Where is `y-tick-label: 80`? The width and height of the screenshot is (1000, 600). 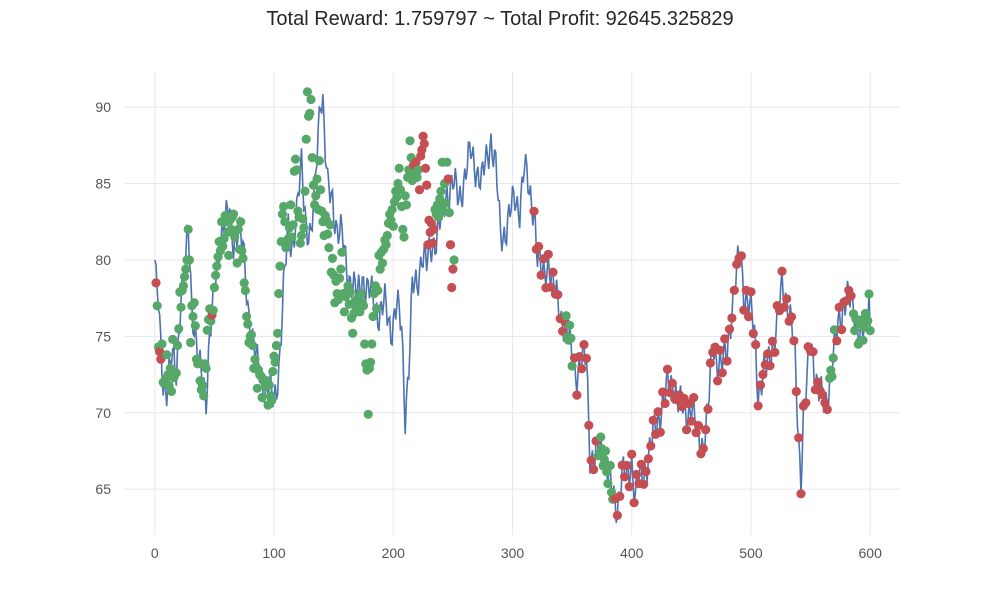 y-tick-label: 80 is located at coordinates (103, 260).